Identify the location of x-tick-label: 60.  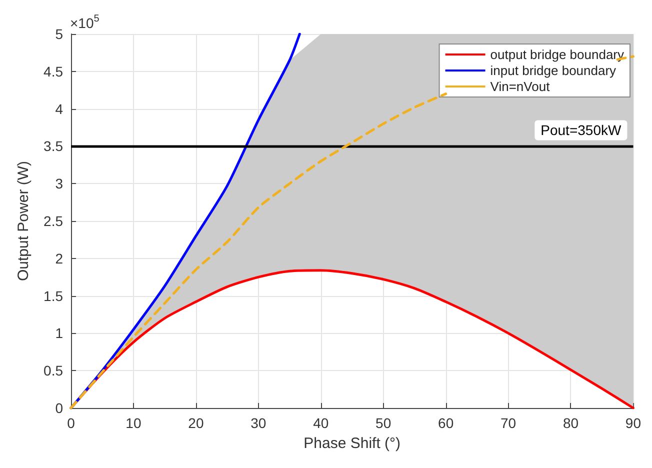
(446, 423).